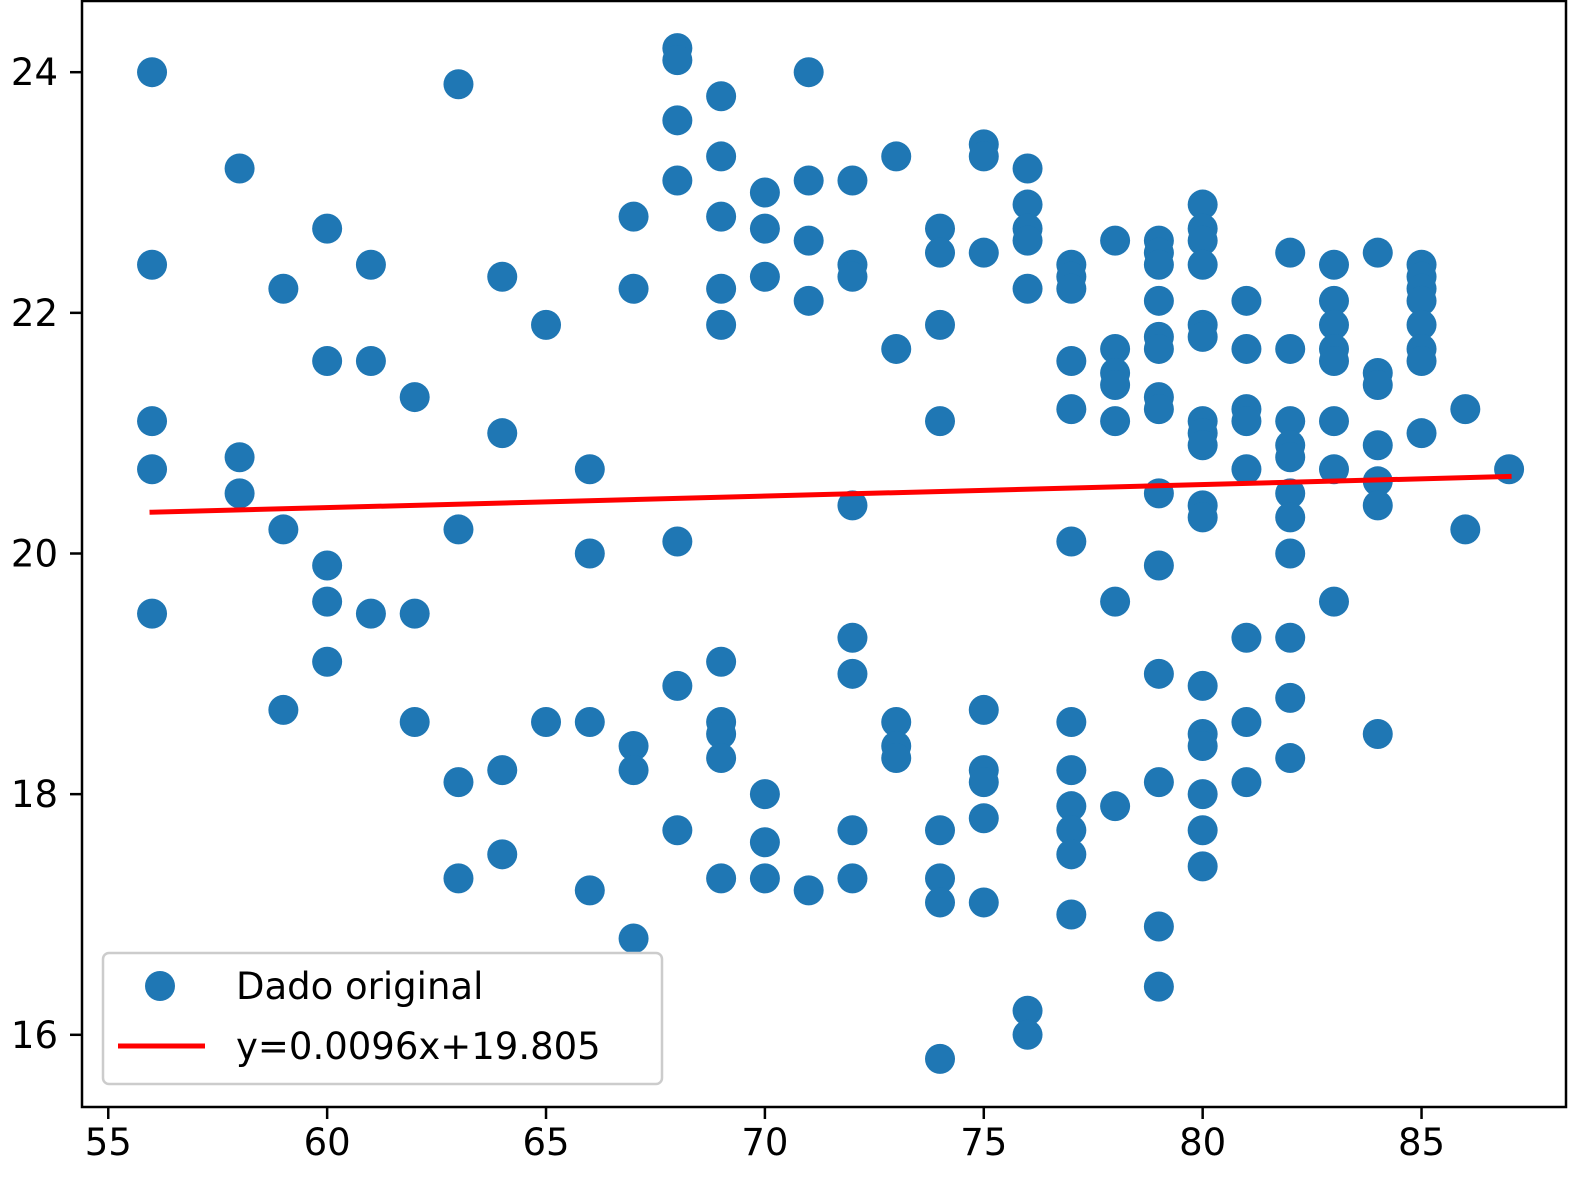 The image size is (1570, 1177). What do you see at coordinates (108, 1142) in the screenshot?
I see `x-tick-label: 55` at bounding box center [108, 1142].